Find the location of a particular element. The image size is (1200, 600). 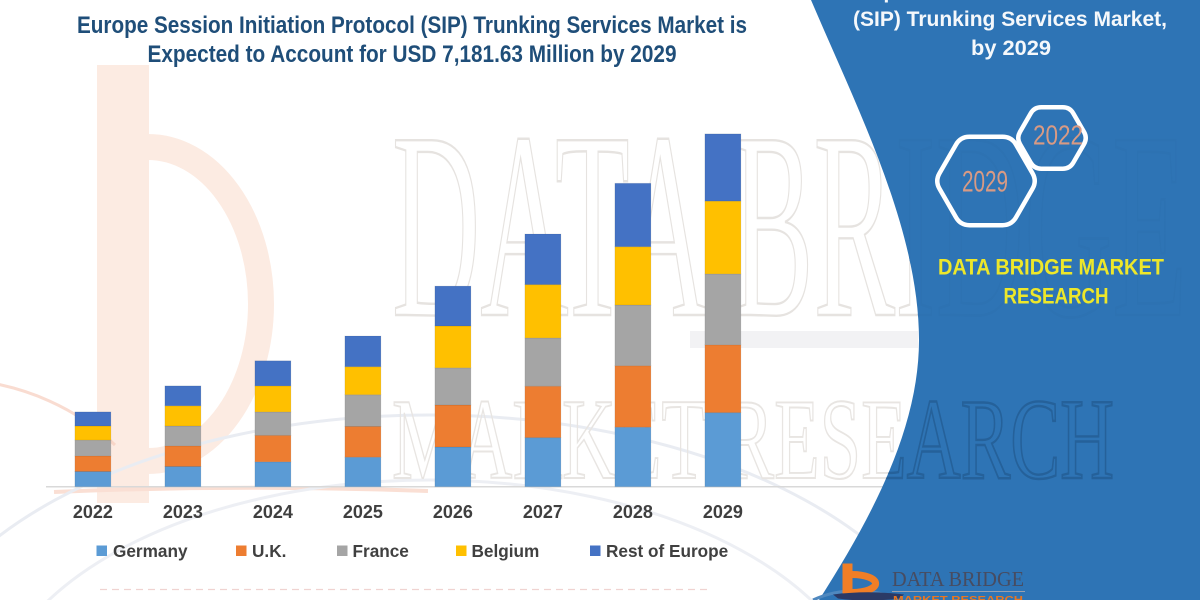

svg-text: Germany is located at coordinates (150, 551).